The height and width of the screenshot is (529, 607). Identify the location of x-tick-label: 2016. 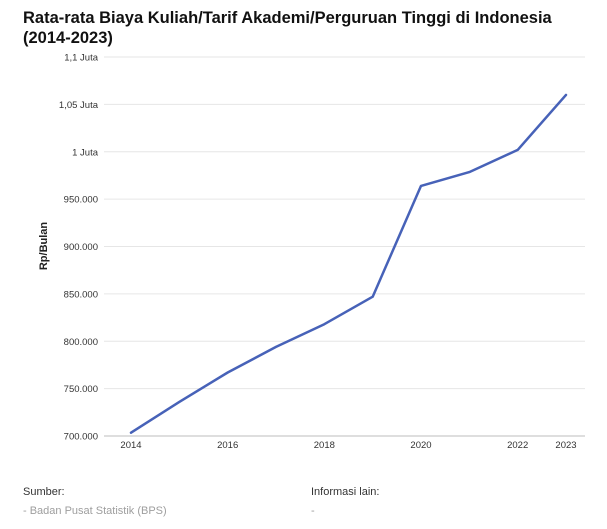
(227, 445).